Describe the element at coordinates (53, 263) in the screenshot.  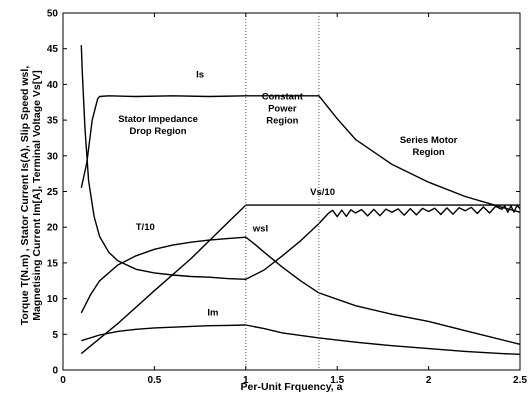
I see `y-tick-label: 15` at that location.